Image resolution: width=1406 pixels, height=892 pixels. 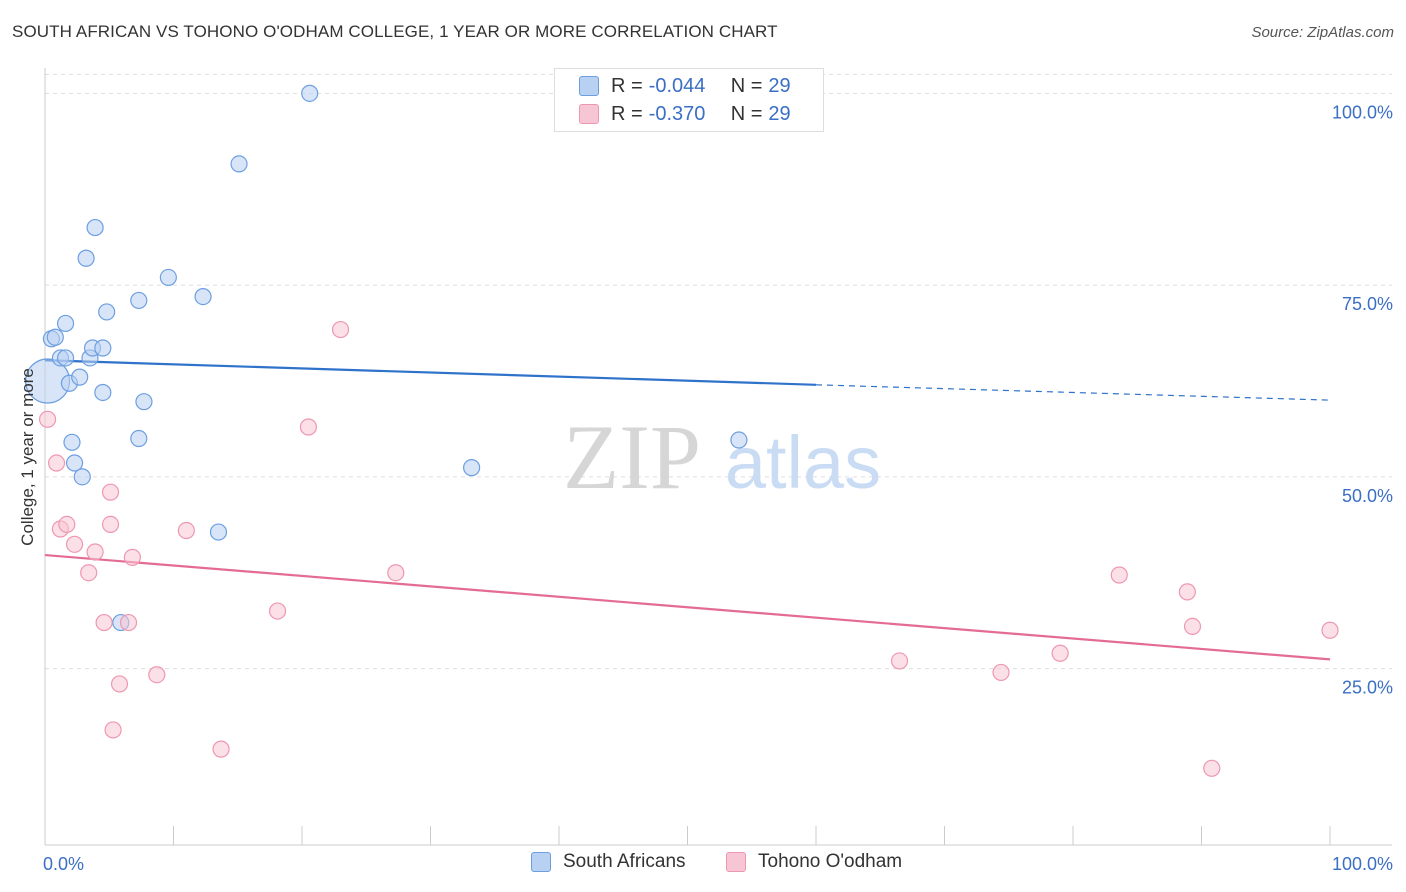 What do you see at coordinates (1367, 496) in the screenshot?
I see `y-tick-label: 50.0%` at bounding box center [1367, 496].